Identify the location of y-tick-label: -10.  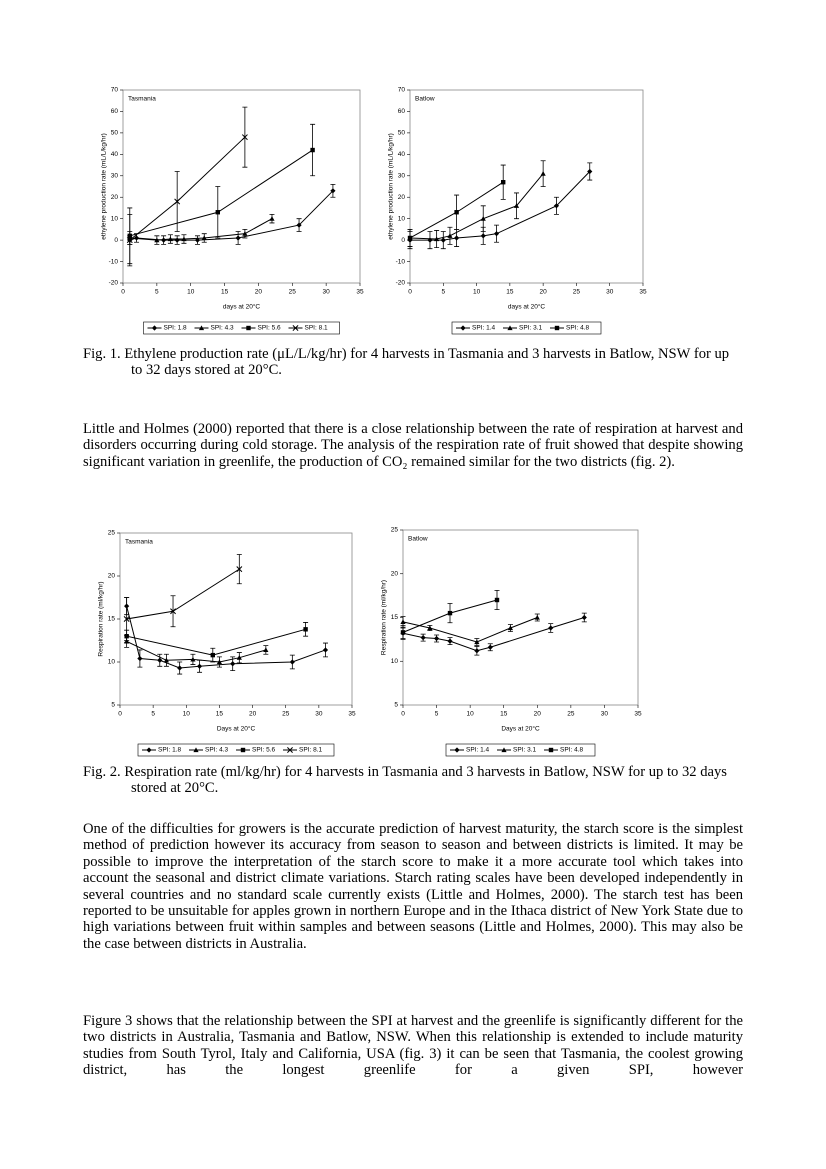
(401, 261).